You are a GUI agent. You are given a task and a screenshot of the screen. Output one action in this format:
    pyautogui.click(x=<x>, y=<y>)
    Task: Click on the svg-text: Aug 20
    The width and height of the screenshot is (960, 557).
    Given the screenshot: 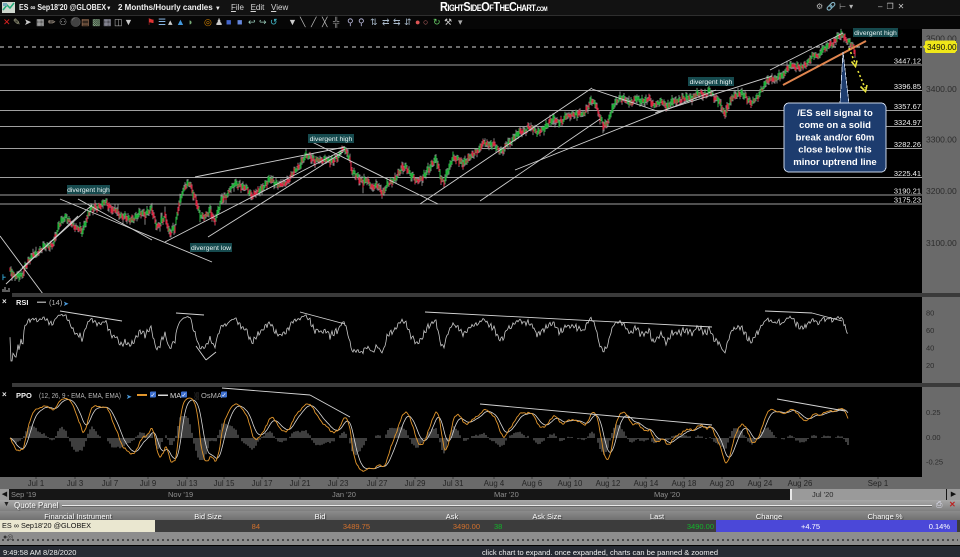 What is the action you would take?
    pyautogui.click(x=722, y=483)
    